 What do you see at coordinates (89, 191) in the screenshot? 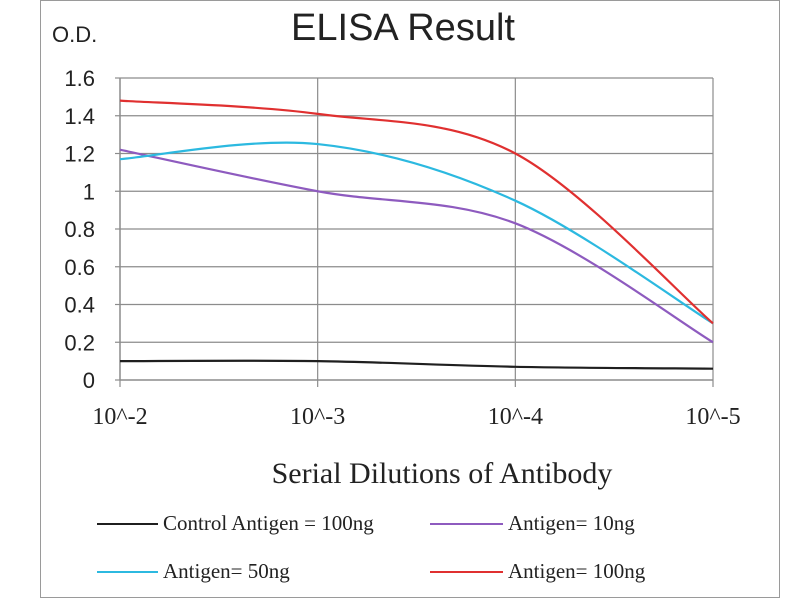
I see `y-tick-label: 1` at bounding box center [89, 191].